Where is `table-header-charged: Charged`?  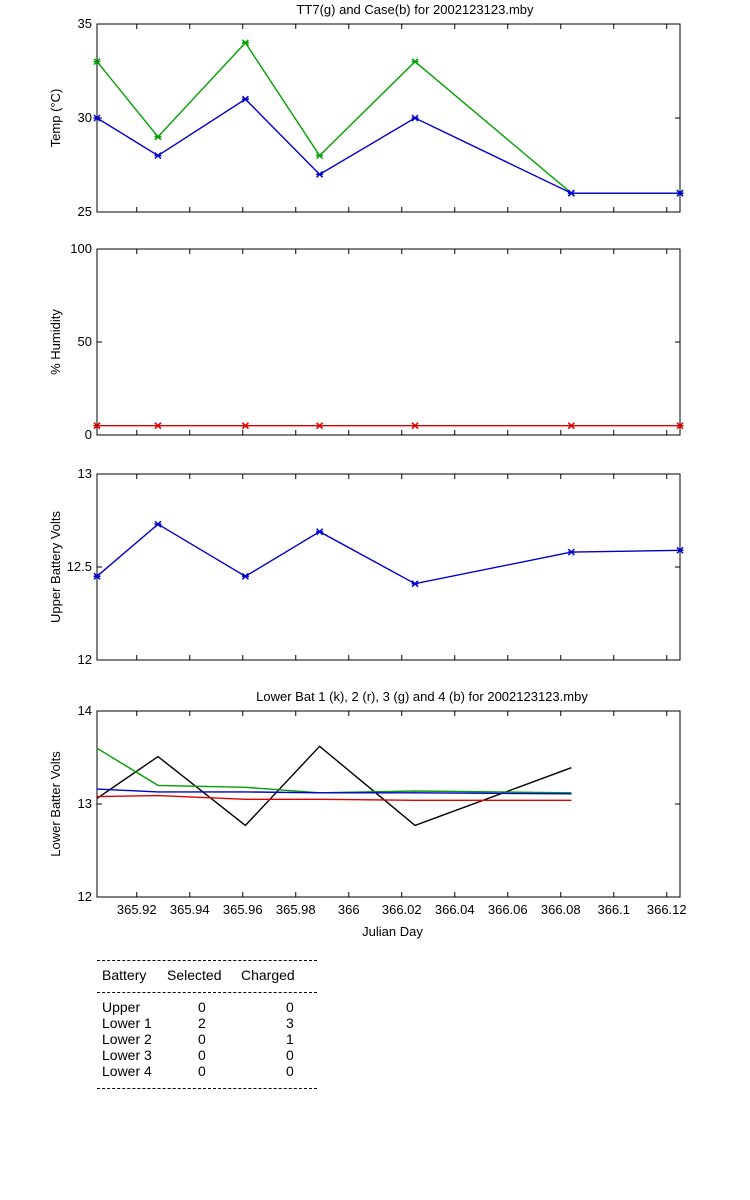 table-header-charged: Charged is located at coordinates (268, 975).